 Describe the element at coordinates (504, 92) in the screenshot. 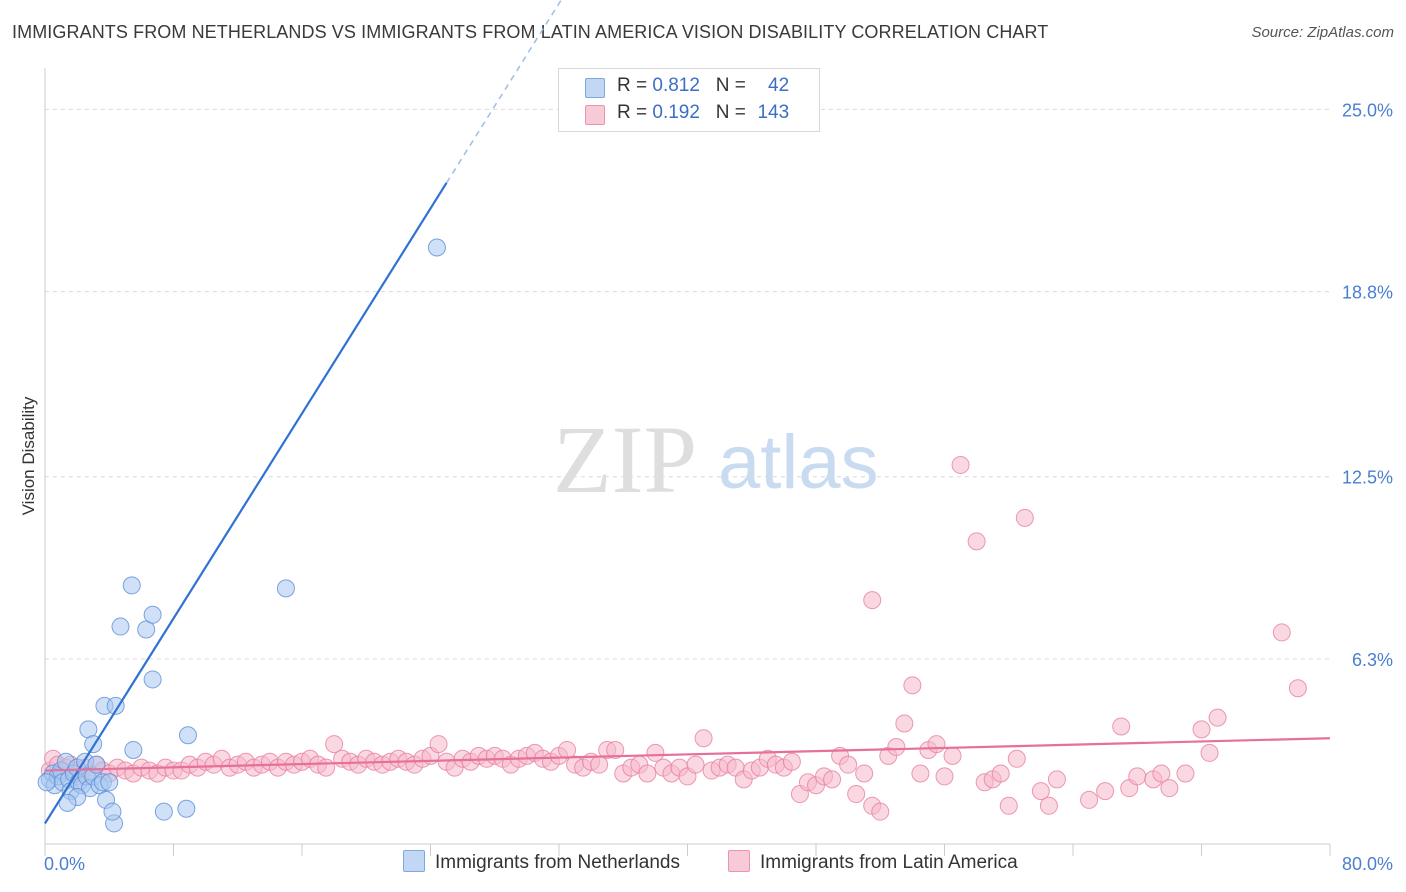

I see `netherlands-trend-extension` at that location.